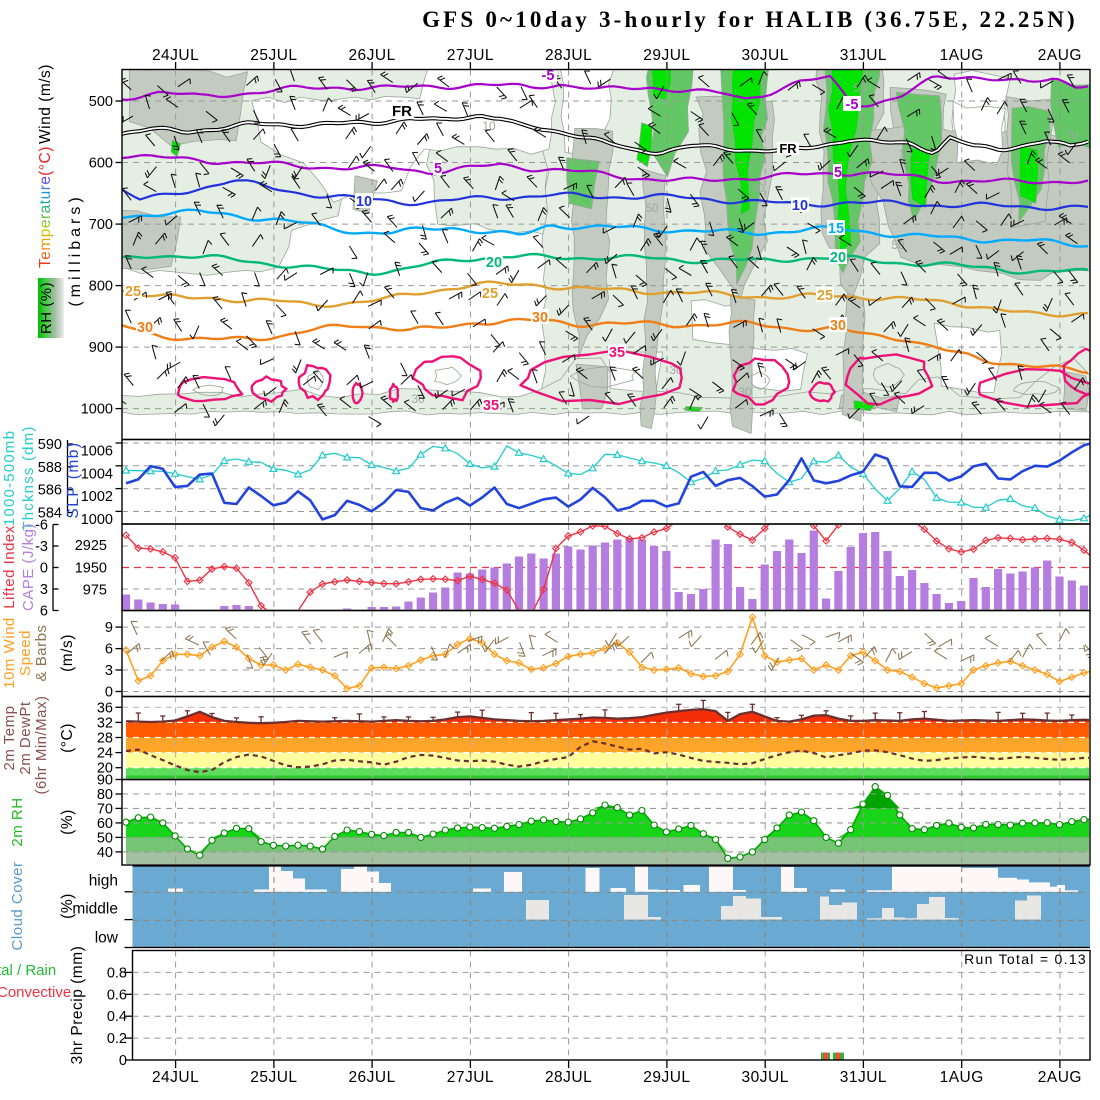  Describe the element at coordinates (28, 477) in the screenshot. I see `svg-text: Thcknss (dm)` at that location.